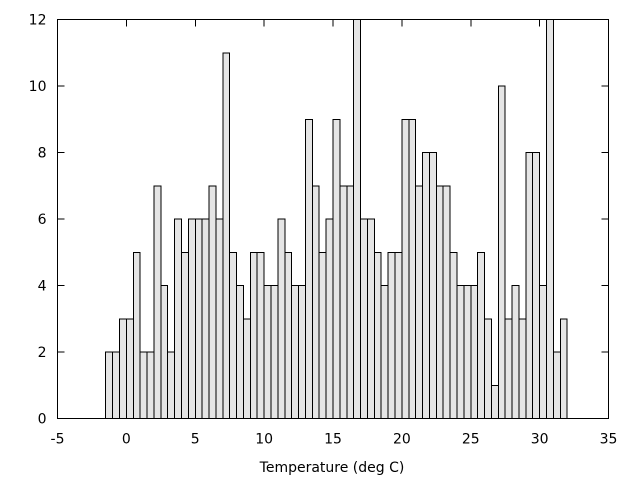 This screenshot has height=480, width=640. What do you see at coordinates (540, 440) in the screenshot?
I see `x-tick-label: 30` at bounding box center [540, 440].